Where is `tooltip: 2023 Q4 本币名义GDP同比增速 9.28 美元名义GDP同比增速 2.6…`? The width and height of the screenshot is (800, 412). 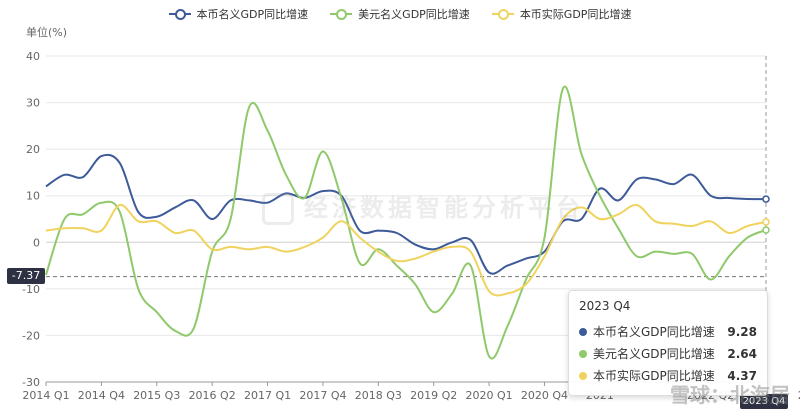 tooltip: 2023 Q4 本币名义GDP同比增速 9.28 美元名义GDP同比增速 2.6… is located at coordinates (668, 343).